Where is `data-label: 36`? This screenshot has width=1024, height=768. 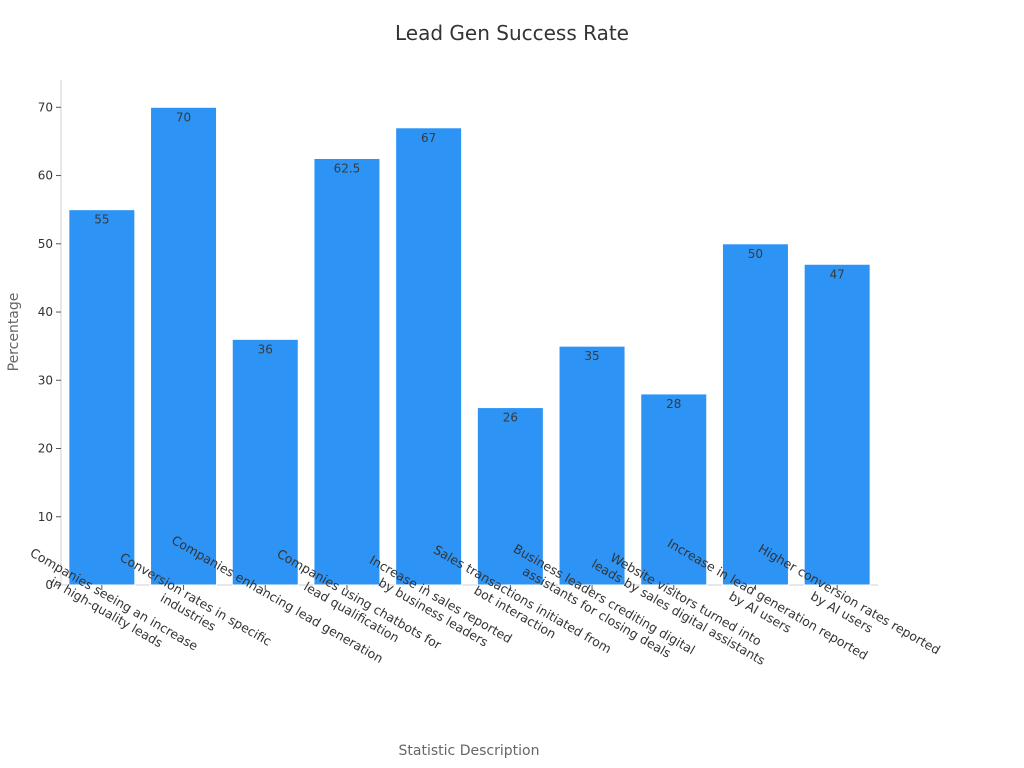 data-label: 36 is located at coordinates (265, 349).